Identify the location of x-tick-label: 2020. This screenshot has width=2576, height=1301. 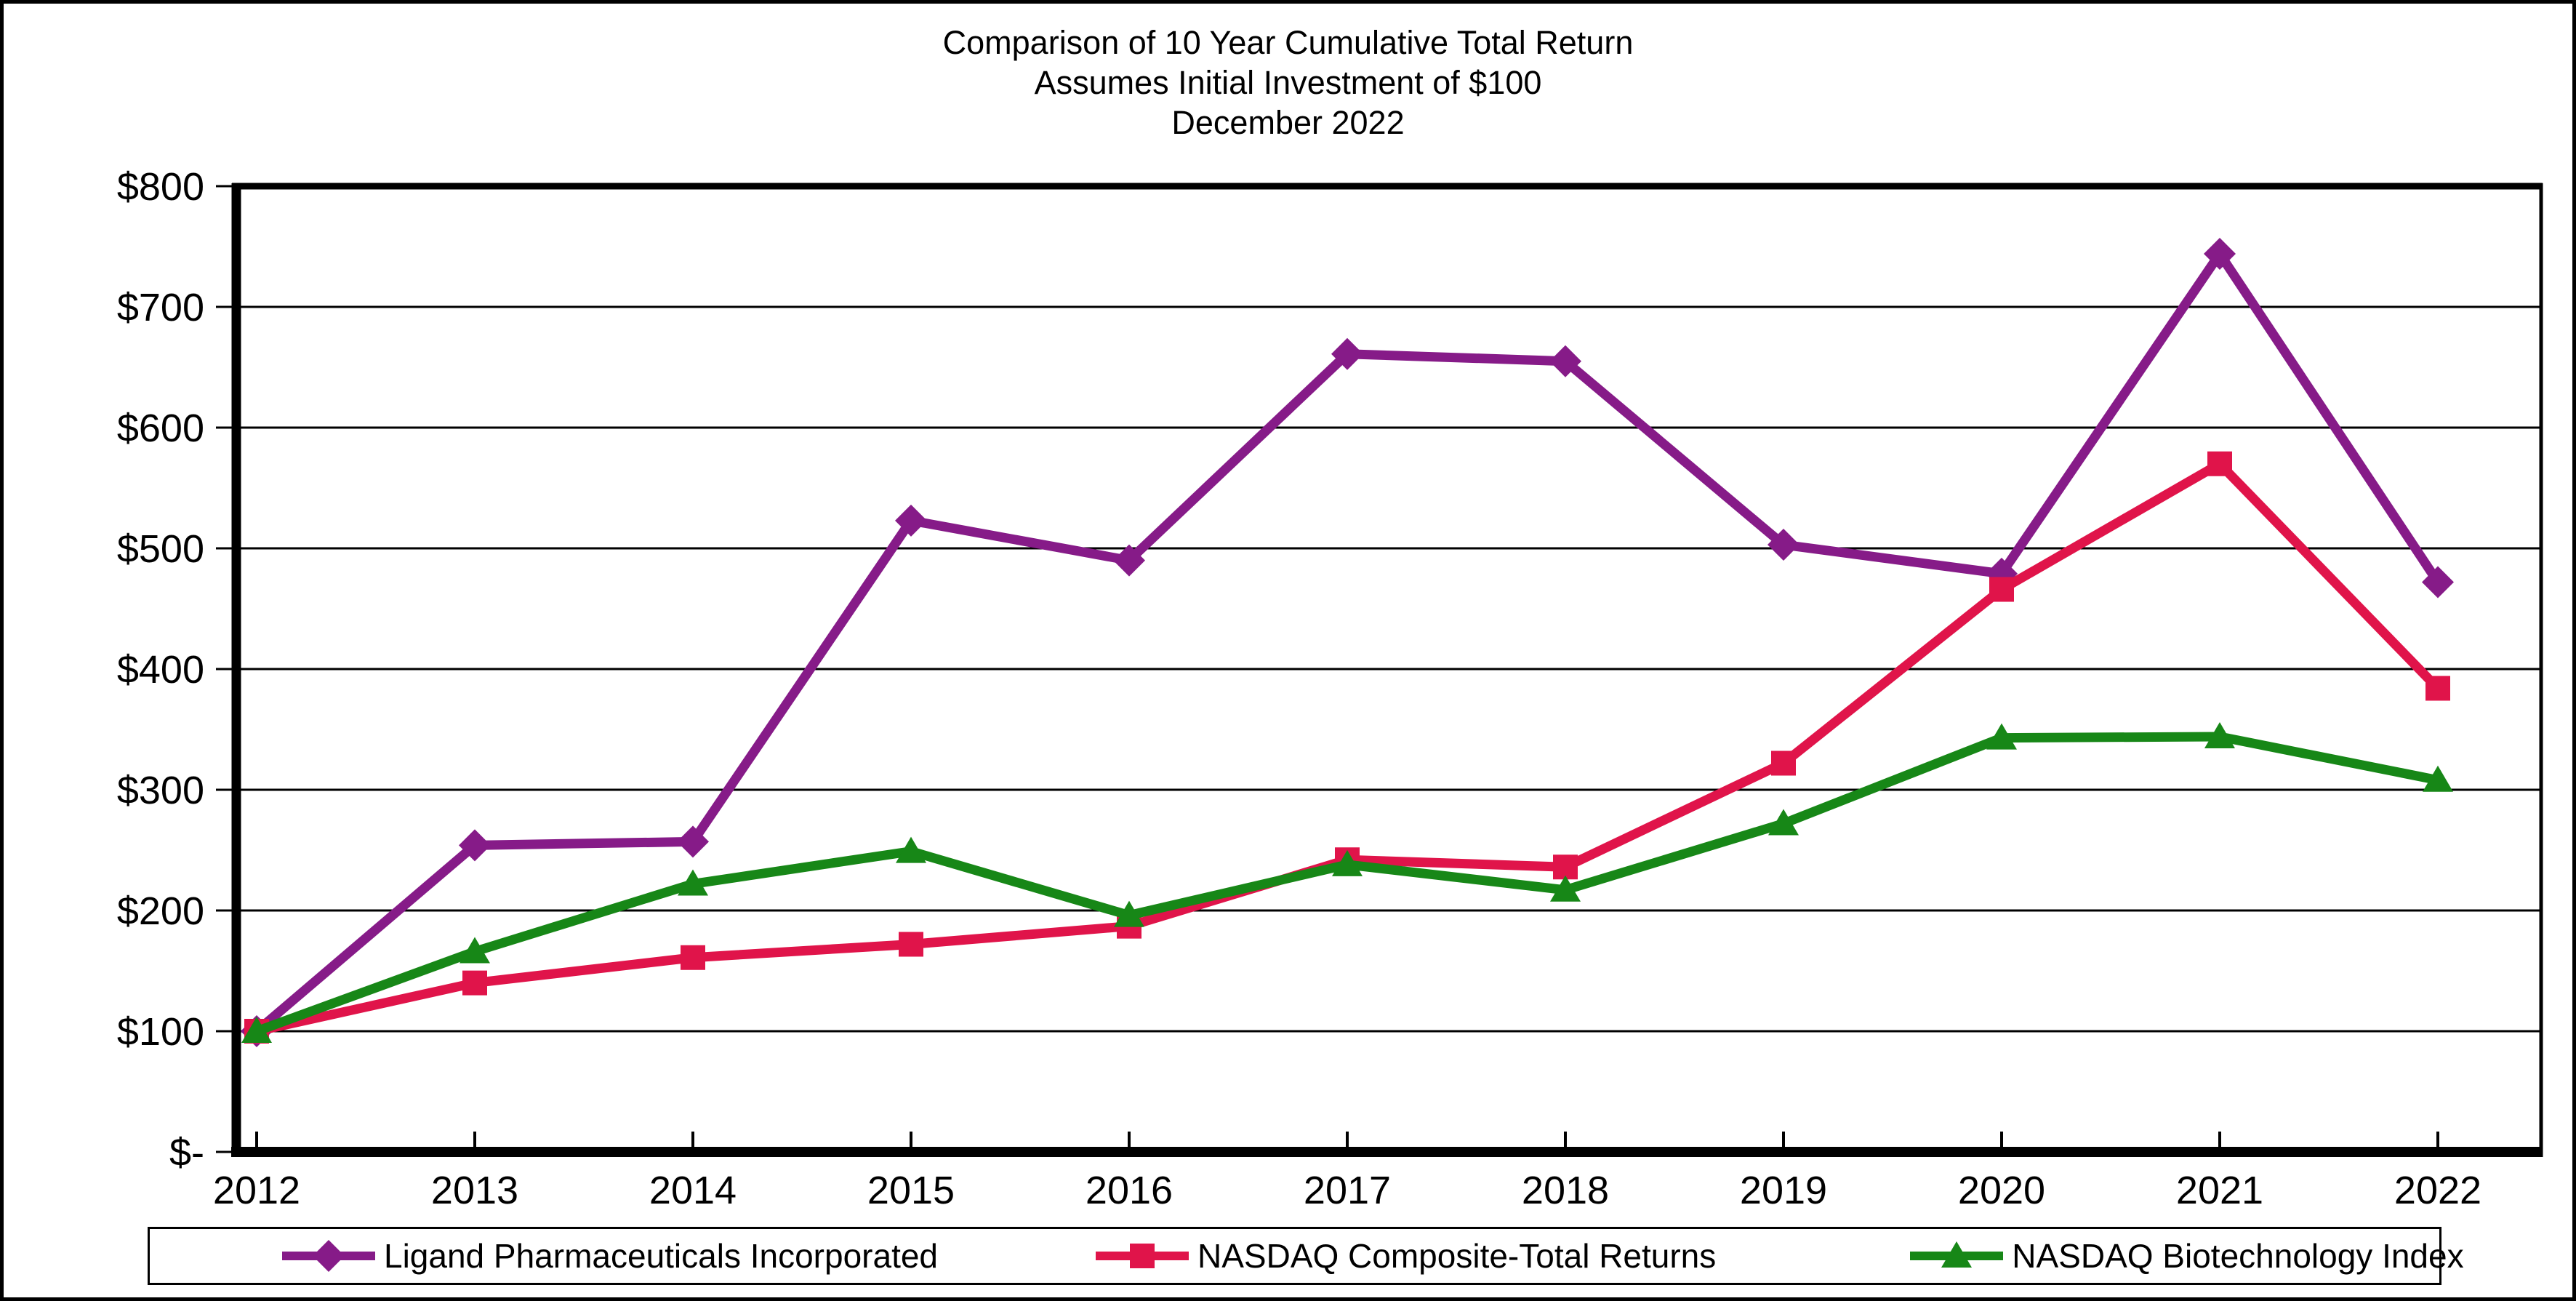
(2001, 1190).